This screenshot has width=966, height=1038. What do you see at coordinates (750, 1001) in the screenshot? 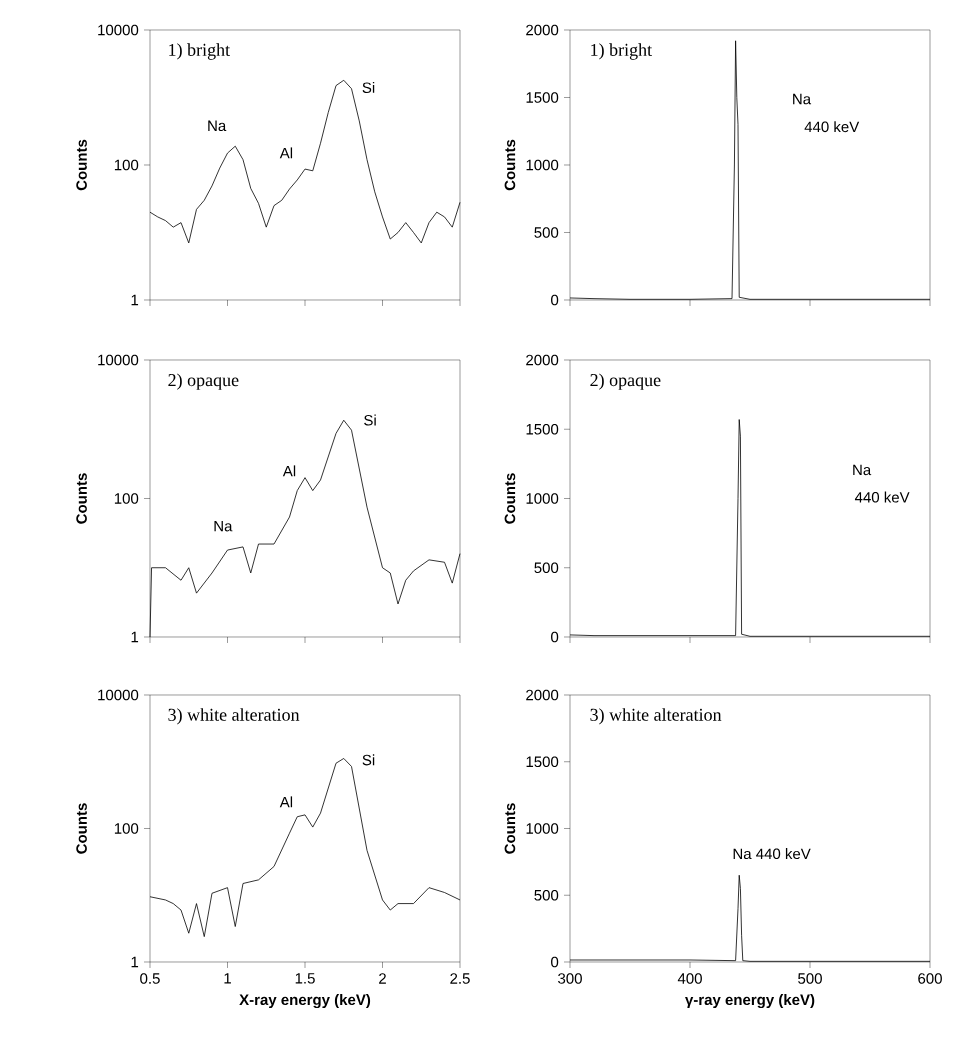
I see `x-axis-title: γ-ray energy (keV)` at bounding box center [750, 1001].